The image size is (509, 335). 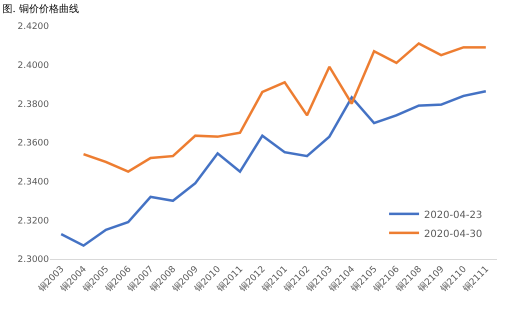 What do you see at coordinates (453, 215) in the screenshot?
I see `legend-label: 2020-04-23` at bounding box center [453, 215].